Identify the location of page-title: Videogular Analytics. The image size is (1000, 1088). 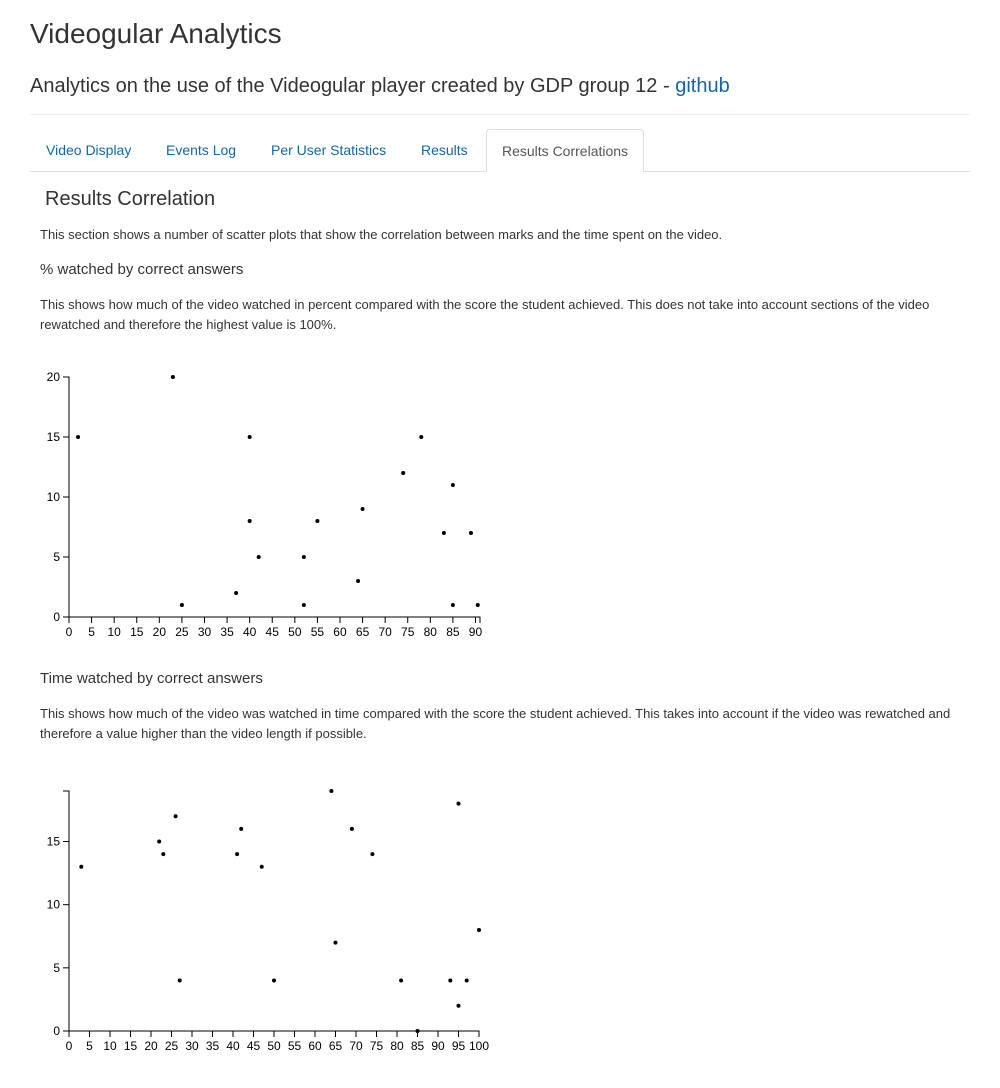
(156, 33).